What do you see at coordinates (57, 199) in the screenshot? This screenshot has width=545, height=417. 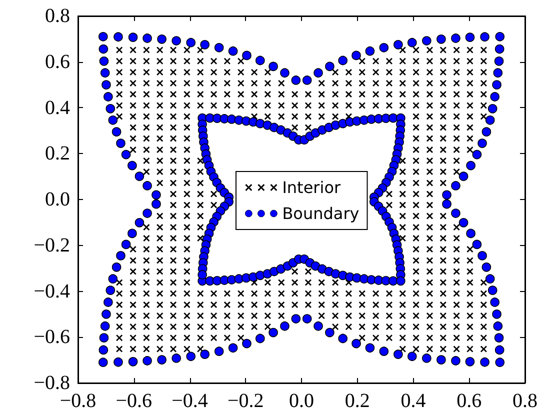 I see `y-tick-label: 0.0` at bounding box center [57, 199].